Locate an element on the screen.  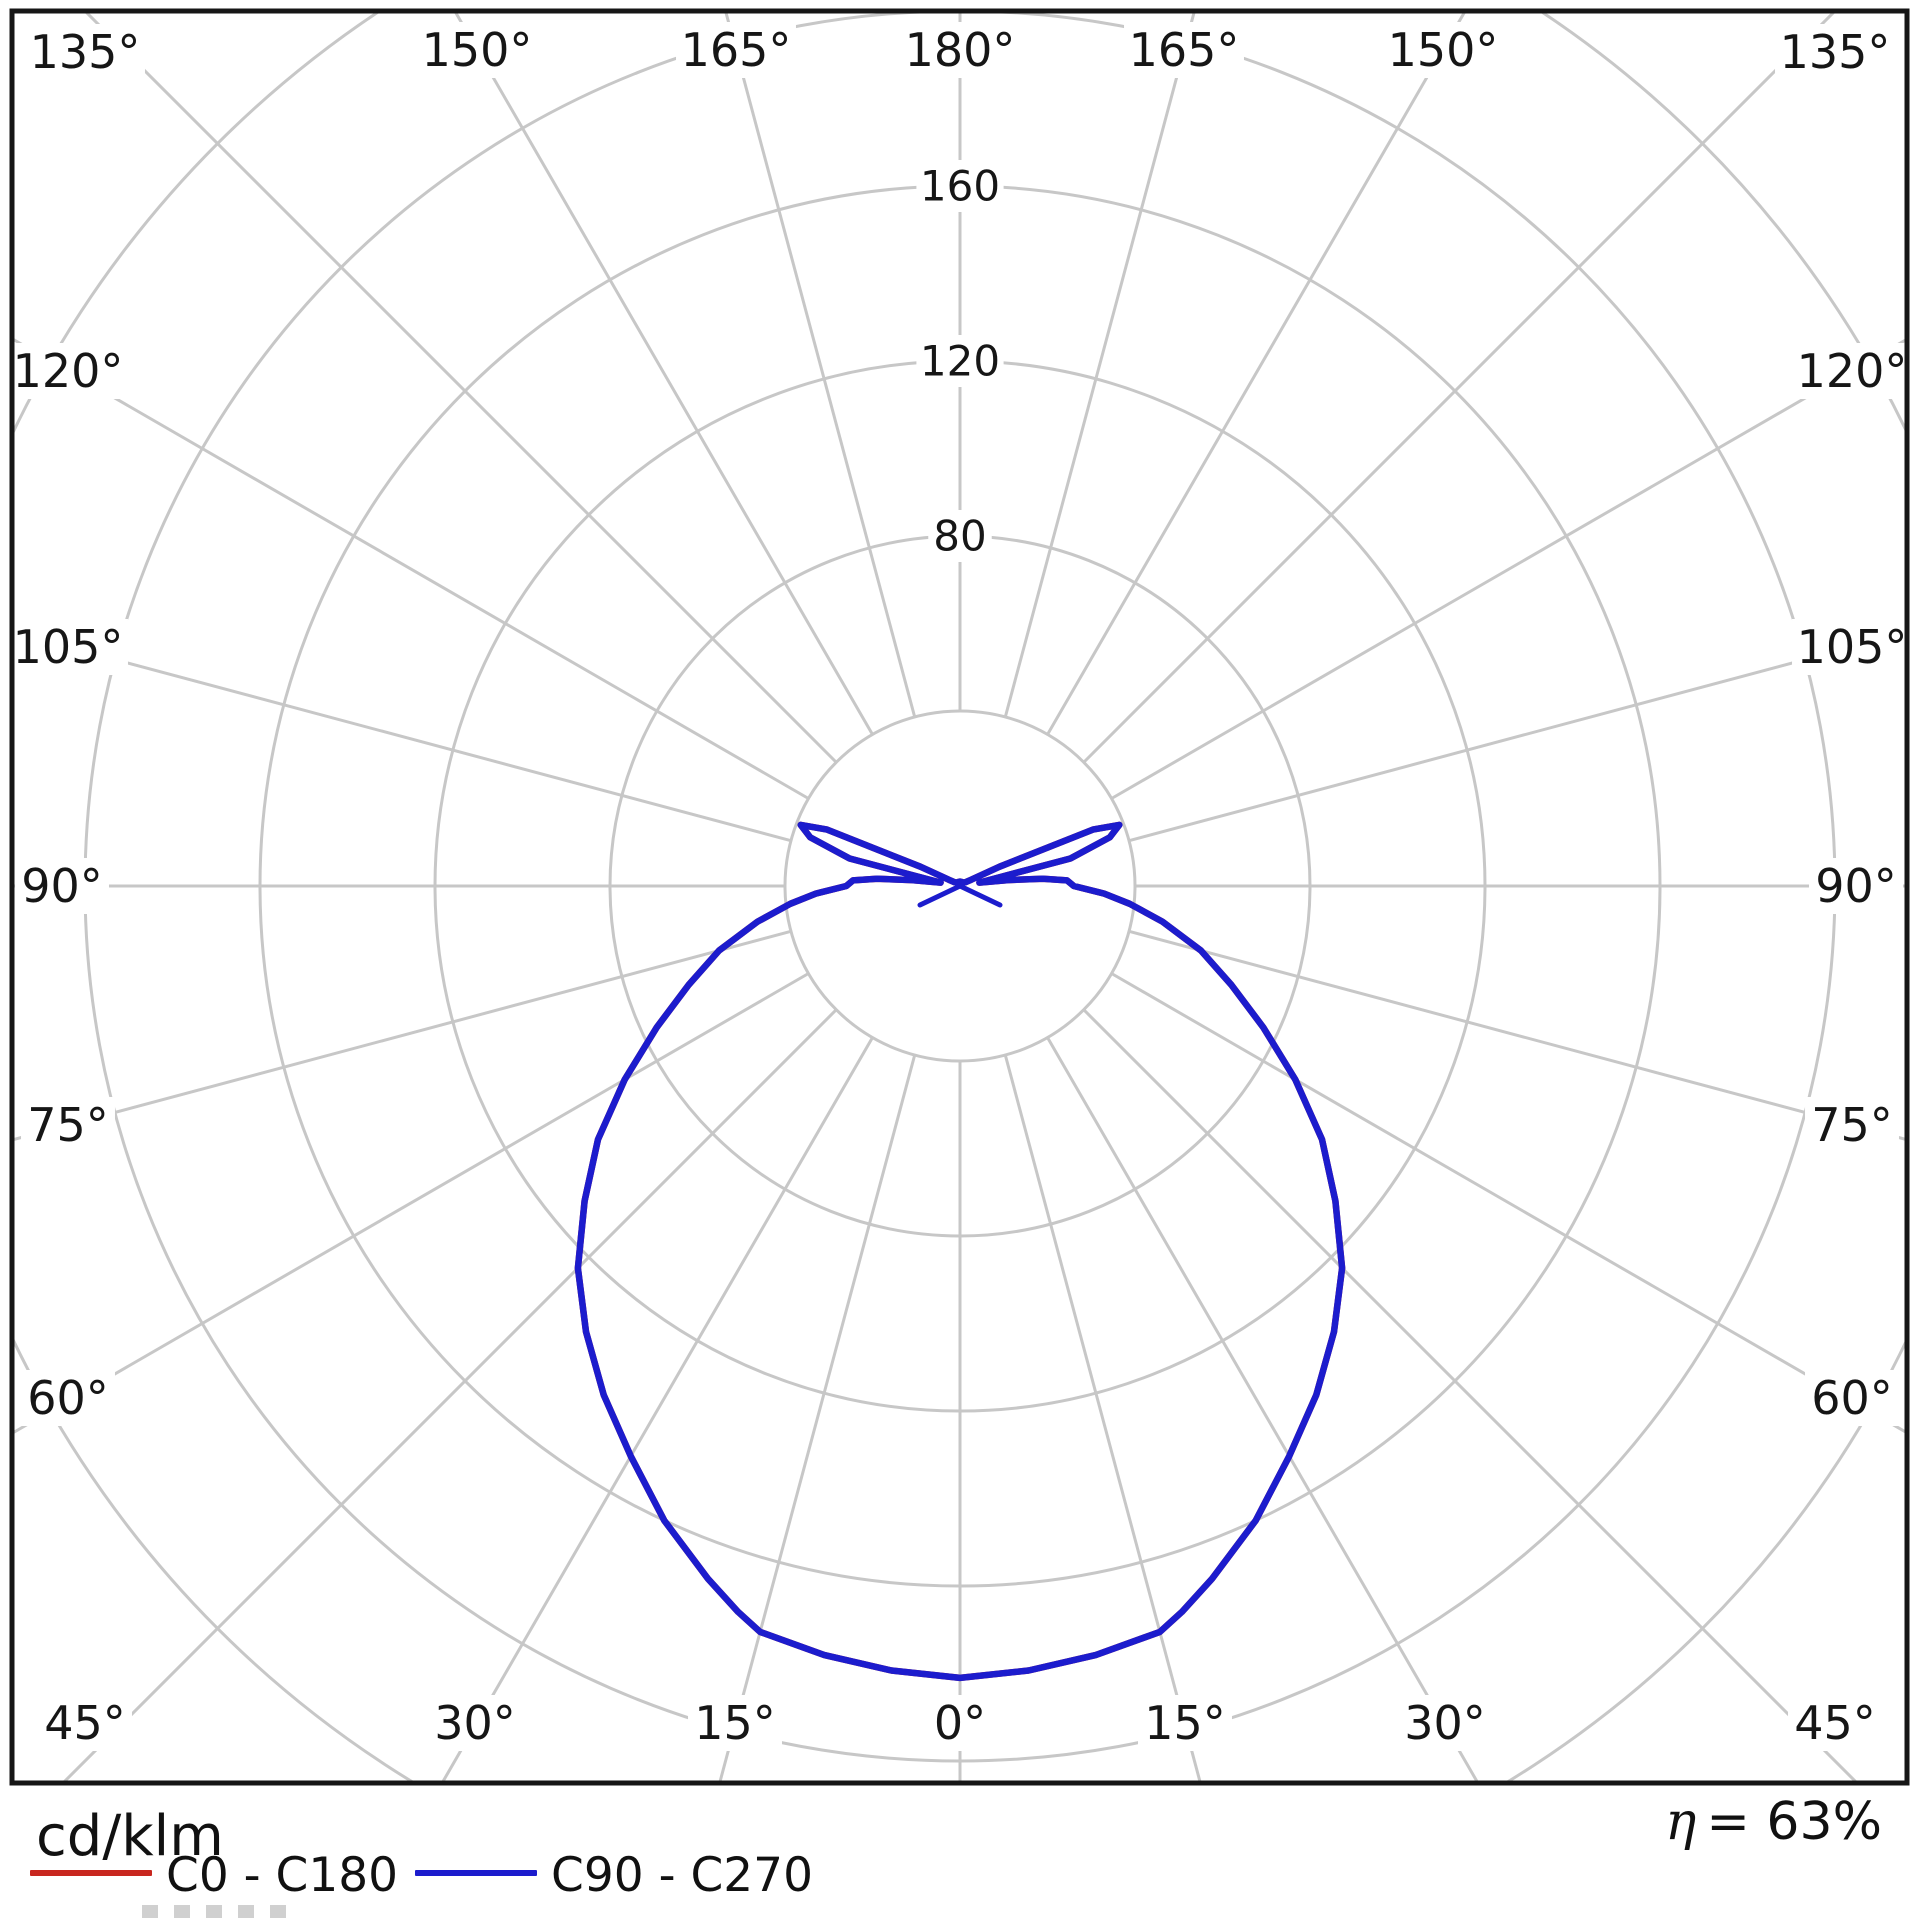
radial-tick-label-120: 120 is located at coordinates (960, 361).